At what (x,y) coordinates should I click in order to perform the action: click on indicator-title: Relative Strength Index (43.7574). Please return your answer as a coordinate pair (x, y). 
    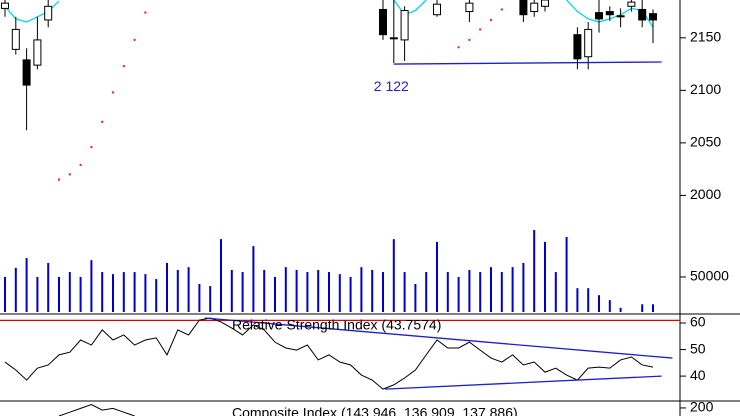
    Looking at the image, I should click on (336, 325).